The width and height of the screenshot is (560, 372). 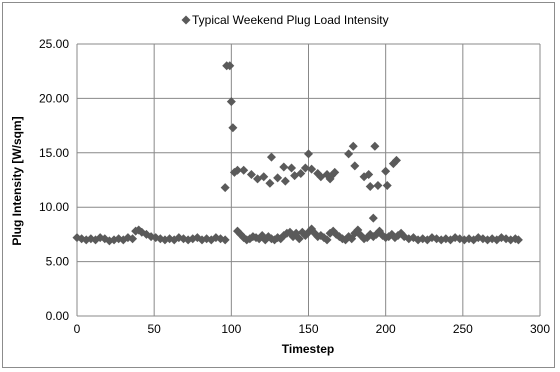 I want to click on x-tick-label: 50, so click(x=154, y=329).